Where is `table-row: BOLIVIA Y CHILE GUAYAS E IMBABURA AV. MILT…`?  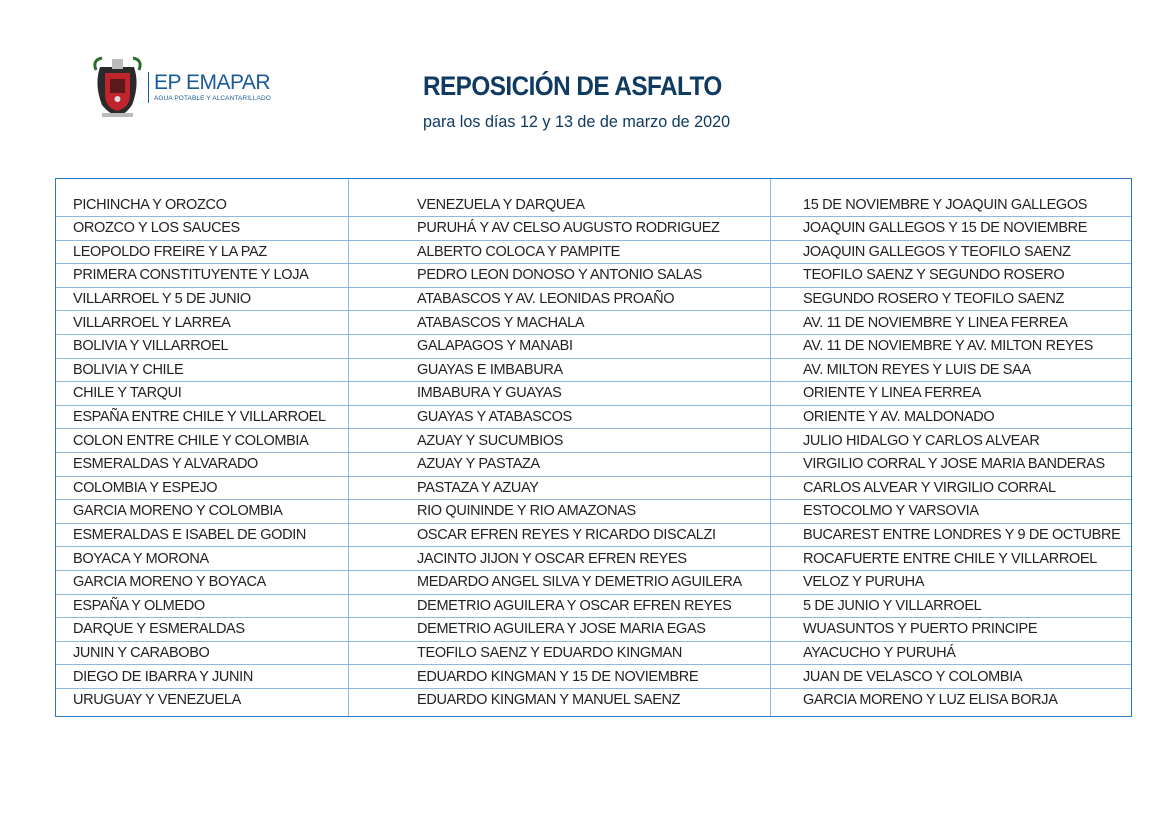 table-row: BOLIVIA Y CHILE GUAYAS E IMBABURA AV. MILT… is located at coordinates (593, 370).